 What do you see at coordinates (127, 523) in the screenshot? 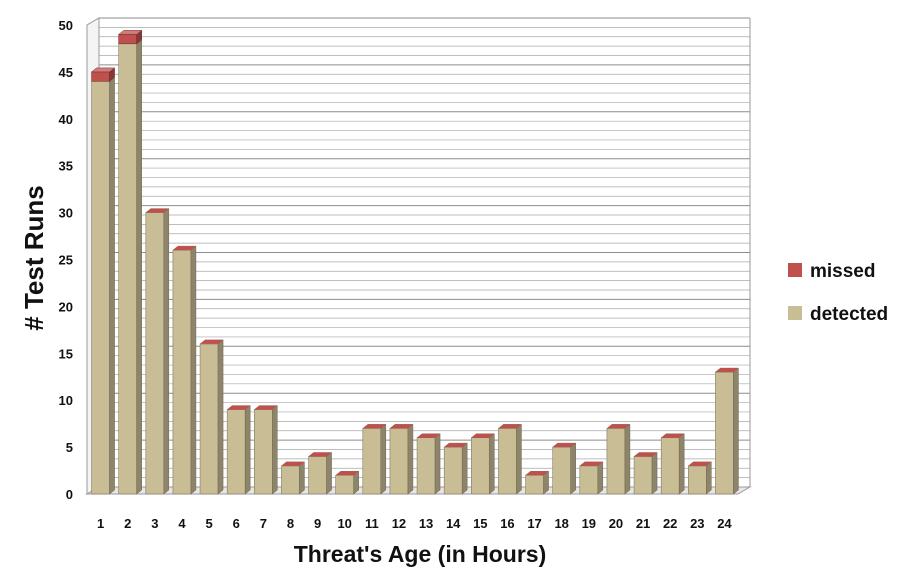
I see `x-tick-label: 2` at bounding box center [127, 523].